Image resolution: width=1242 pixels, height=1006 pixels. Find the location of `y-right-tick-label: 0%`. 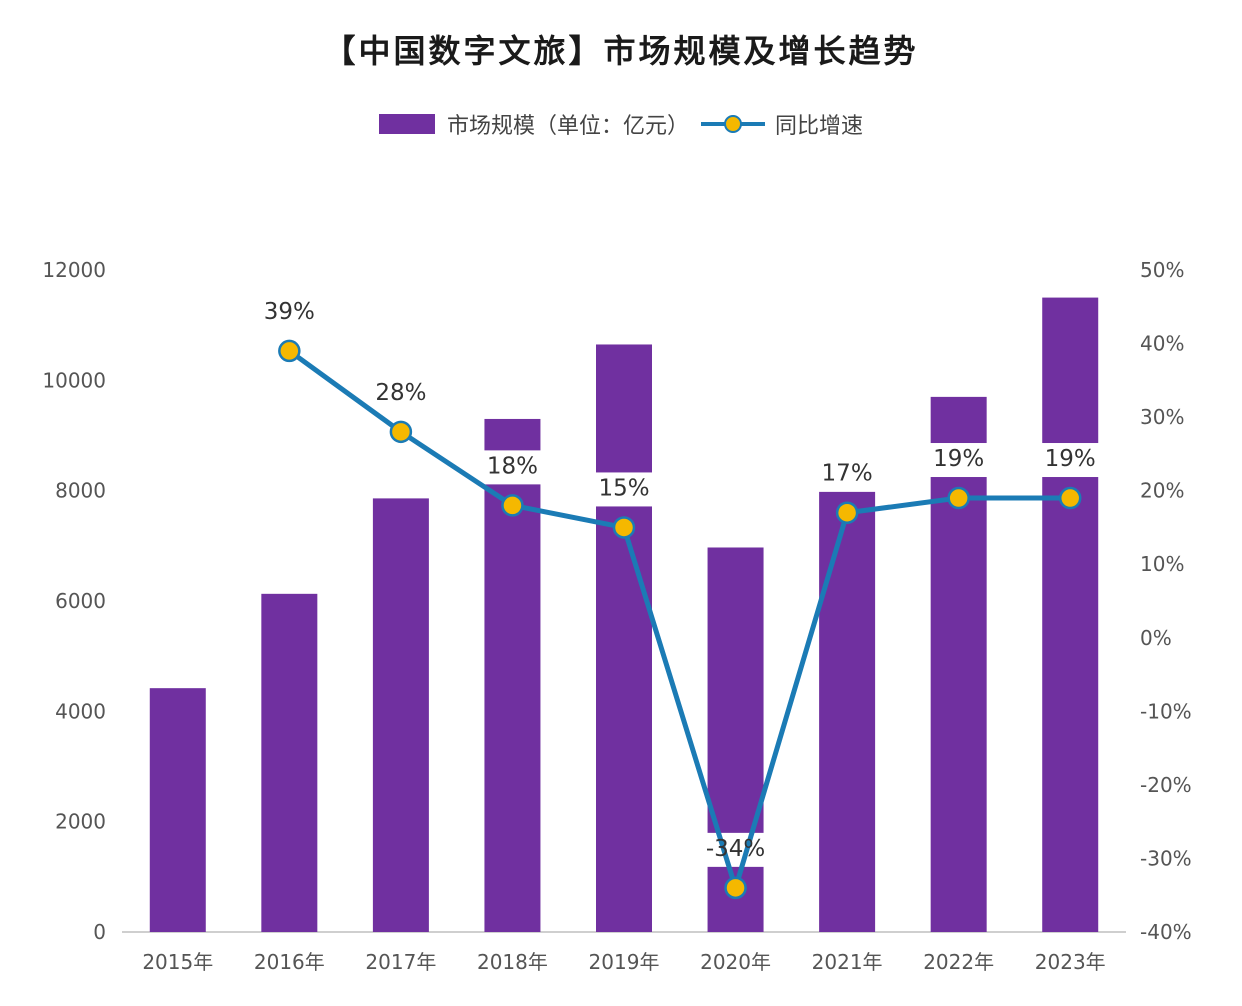

y-right-tick-label: 0% is located at coordinates (1156, 638).